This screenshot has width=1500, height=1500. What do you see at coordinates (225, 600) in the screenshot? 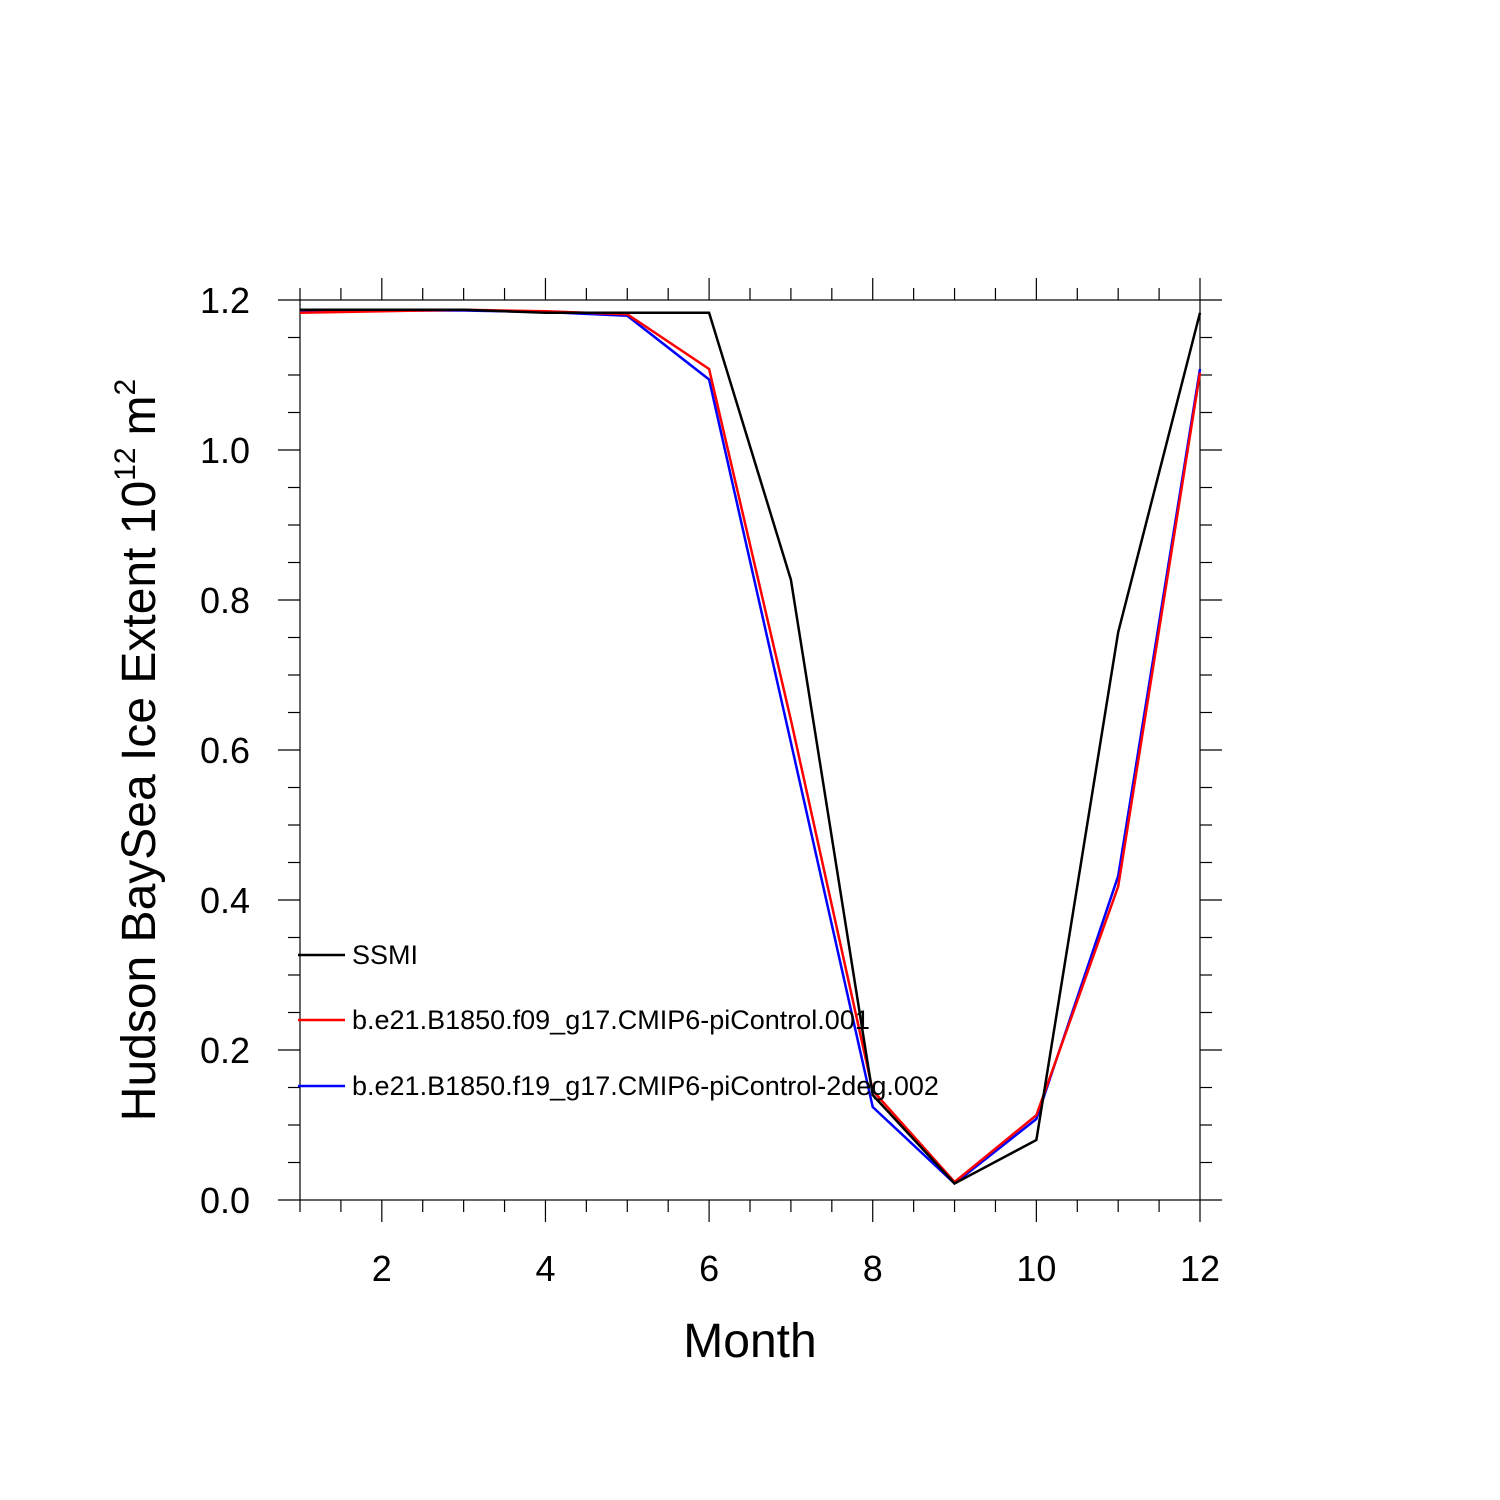
I see `y-tick-label: 0.8` at bounding box center [225, 600].